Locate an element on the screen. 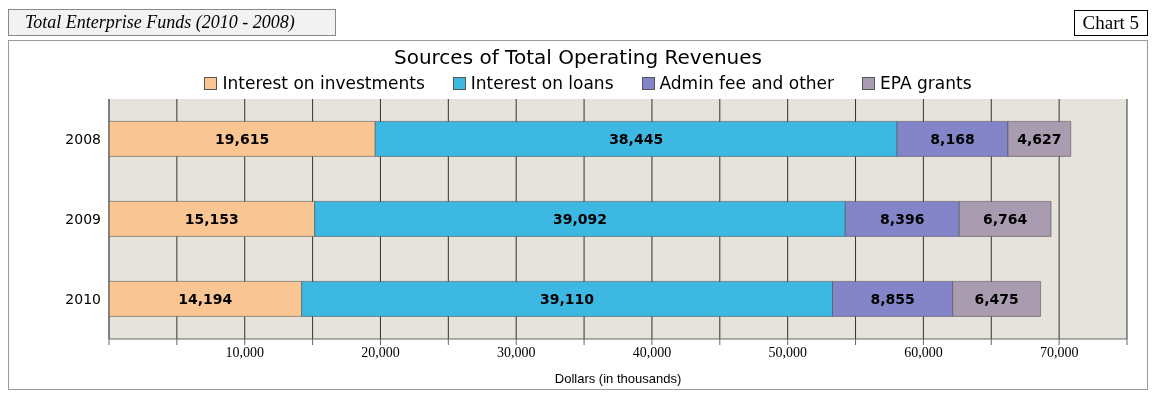 This screenshot has height=410, width=1159. data-label: 8,396 is located at coordinates (902, 218).